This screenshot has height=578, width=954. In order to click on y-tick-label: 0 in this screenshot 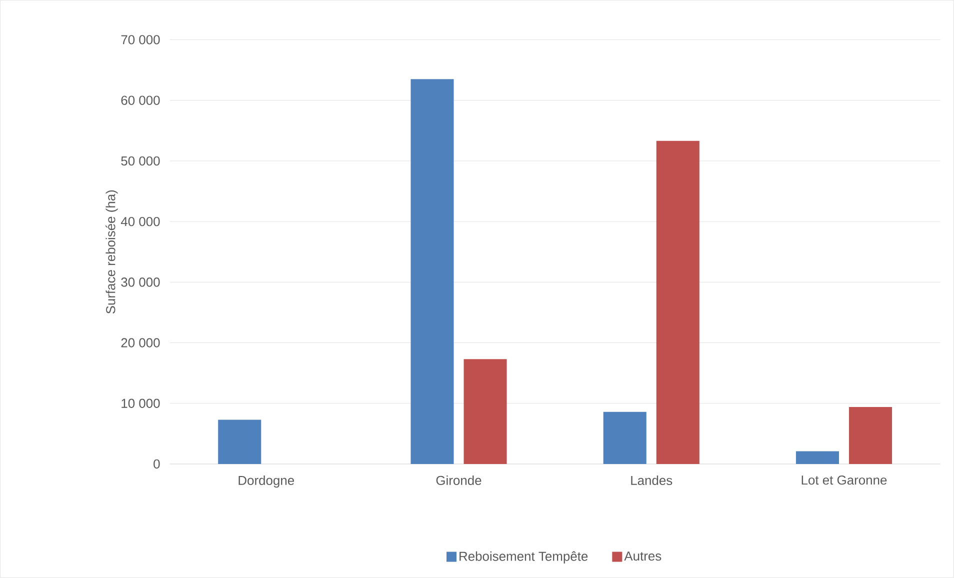, I will do `click(157, 464)`.